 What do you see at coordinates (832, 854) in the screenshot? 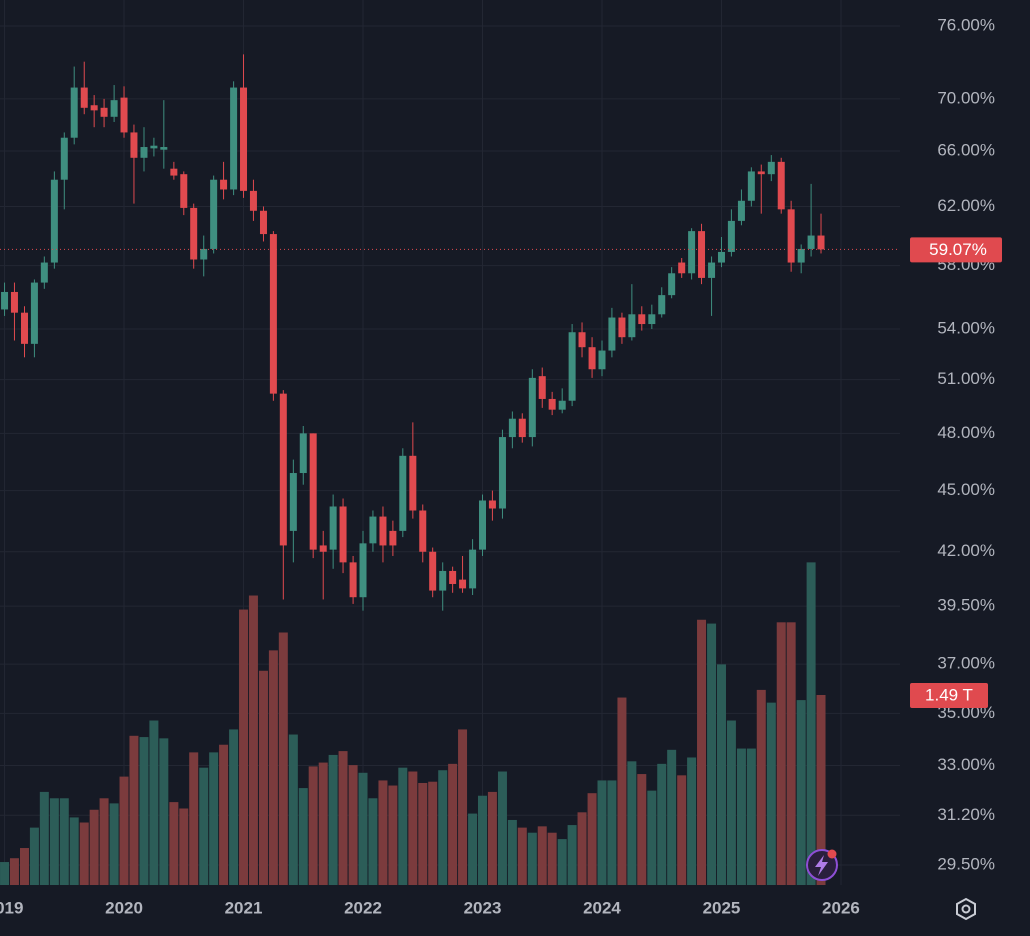
I see `badge-dot` at bounding box center [832, 854].